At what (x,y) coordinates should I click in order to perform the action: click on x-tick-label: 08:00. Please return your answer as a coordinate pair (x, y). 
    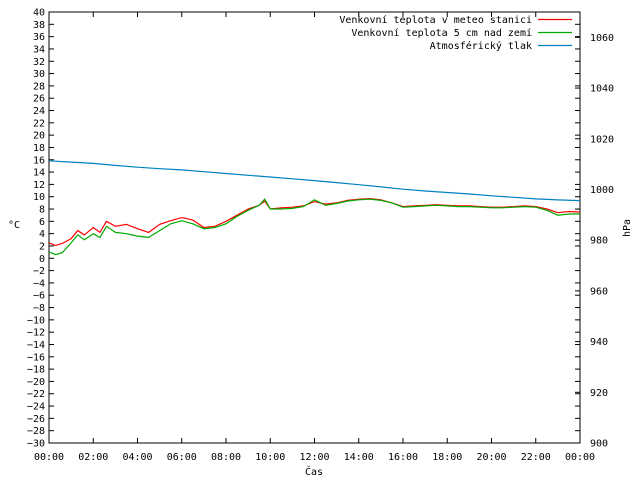
    Looking at the image, I should click on (226, 457).